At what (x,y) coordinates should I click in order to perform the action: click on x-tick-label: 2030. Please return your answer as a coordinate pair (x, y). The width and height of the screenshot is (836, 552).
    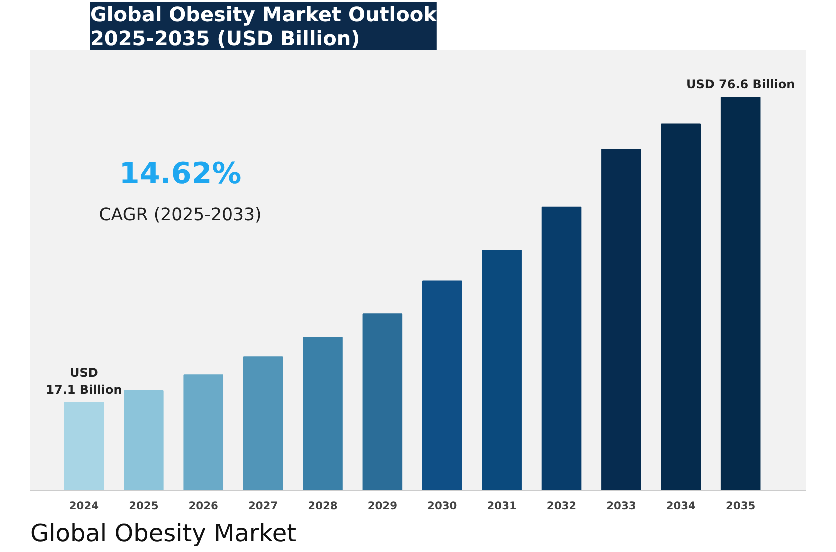
    Looking at the image, I should click on (443, 506).